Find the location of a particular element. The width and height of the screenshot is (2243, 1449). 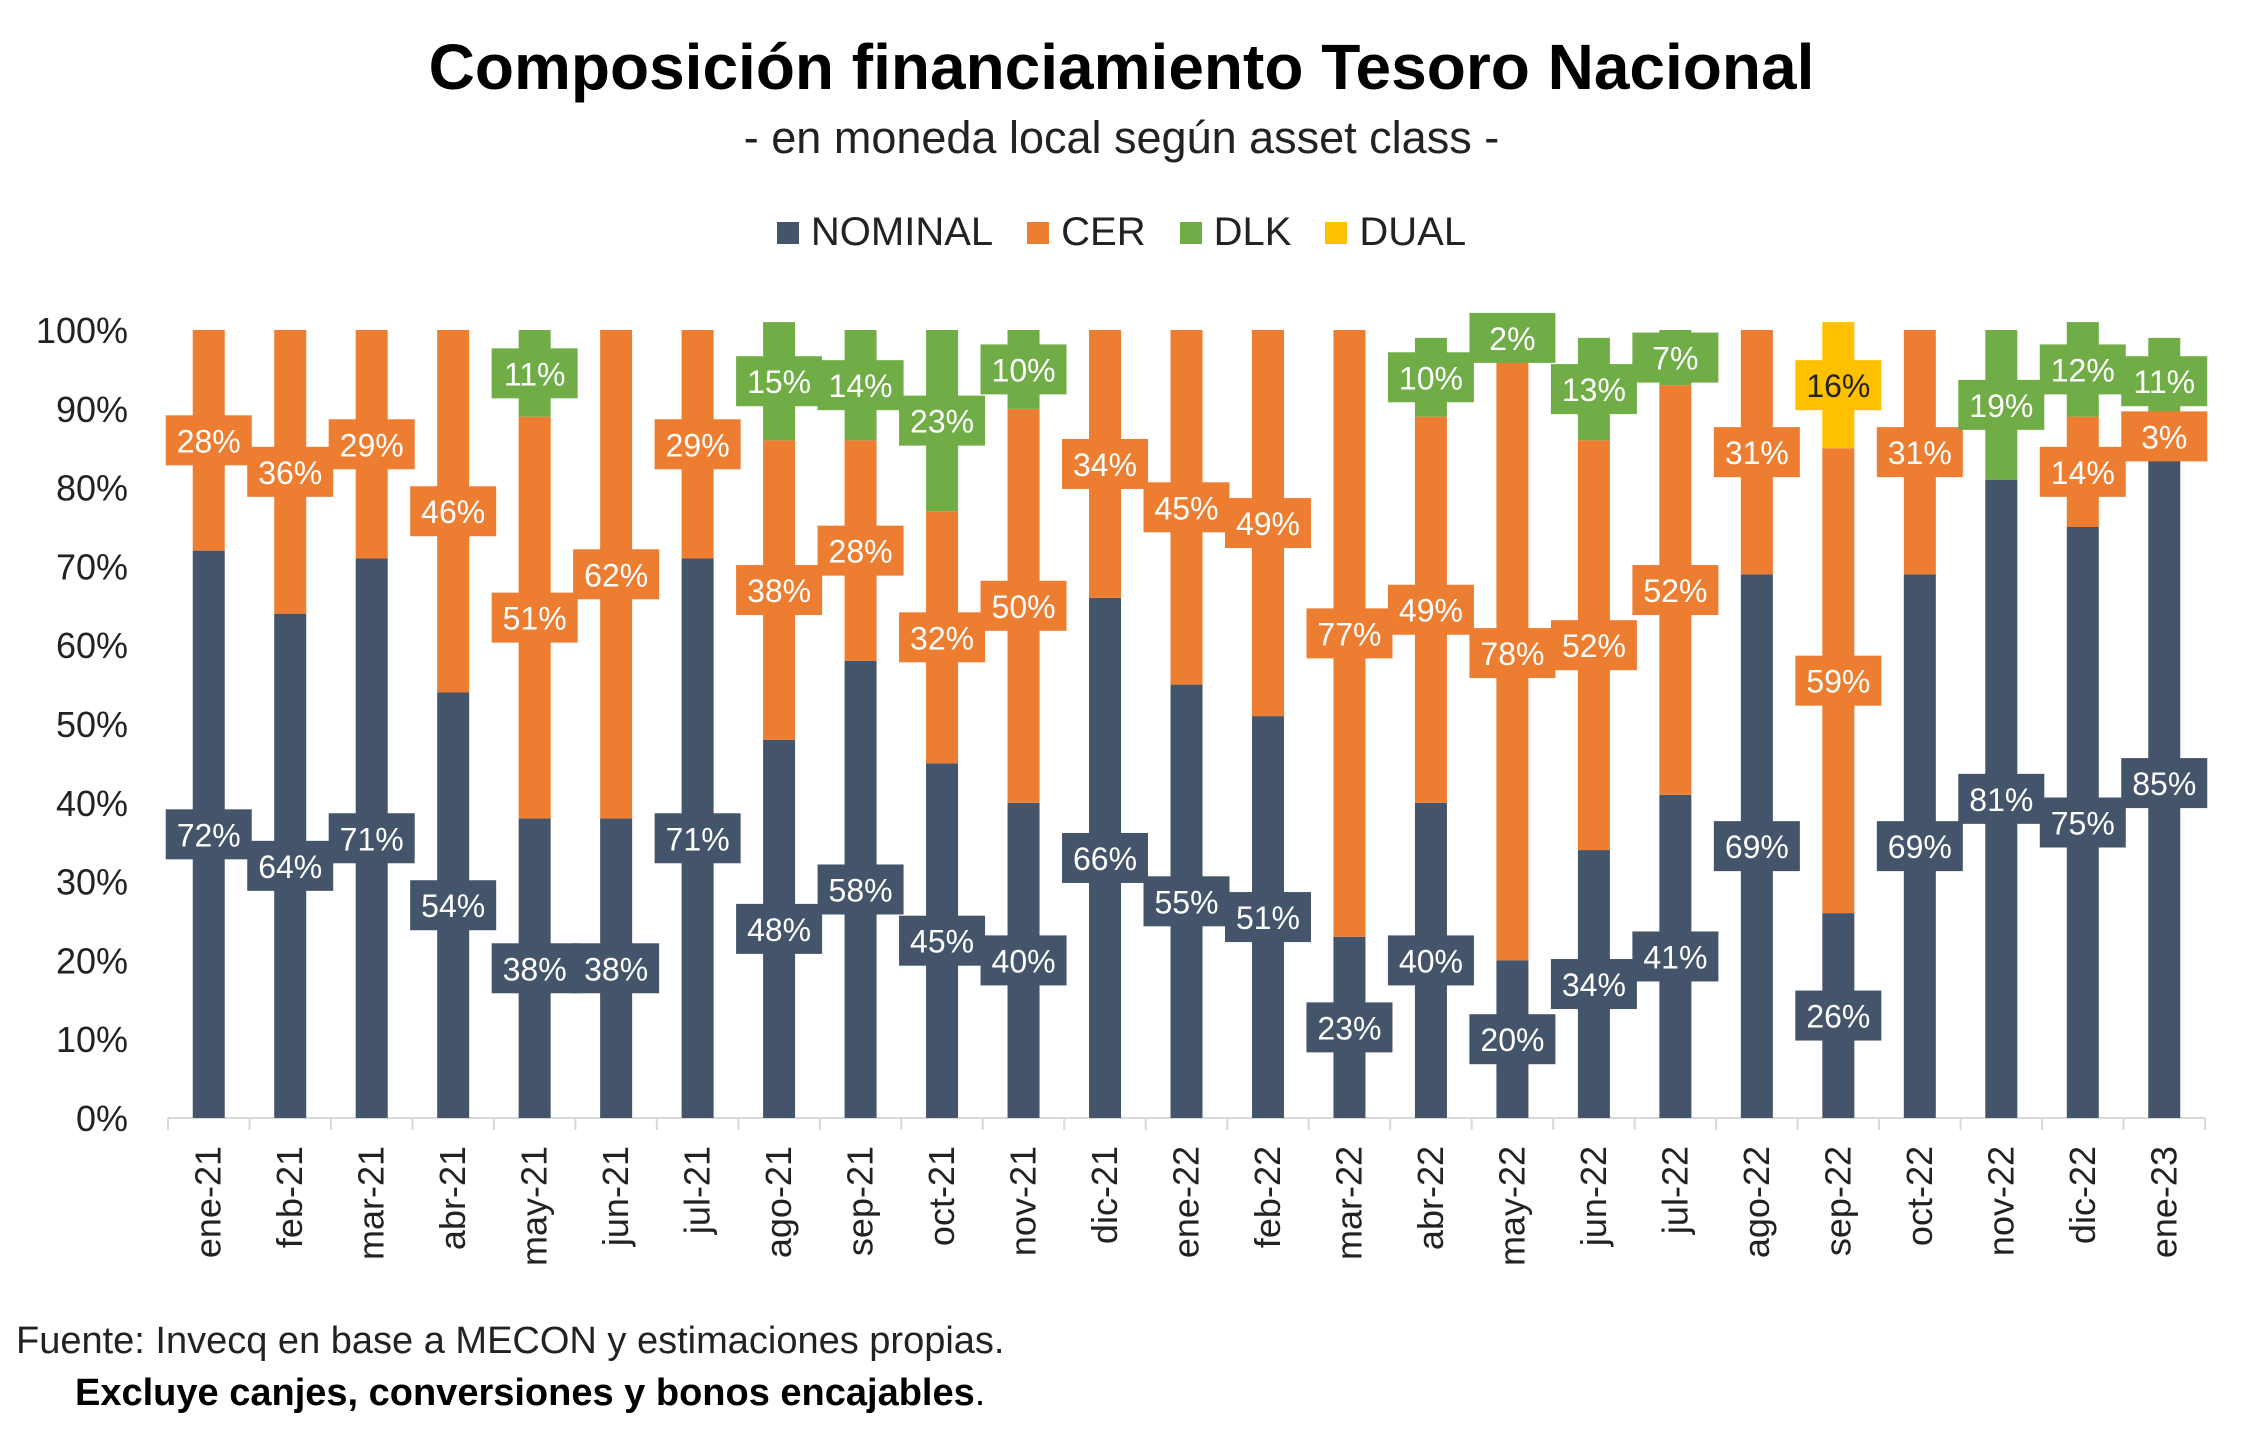

legend-label-cer: CER is located at coordinates (1103, 232).